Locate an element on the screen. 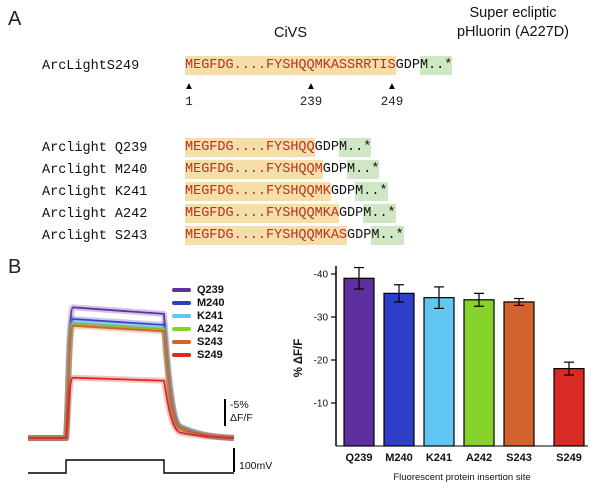 The width and height of the screenshot is (600, 492). phluorin-header-line2: pHluorin (A227D) is located at coordinates (513, 31).